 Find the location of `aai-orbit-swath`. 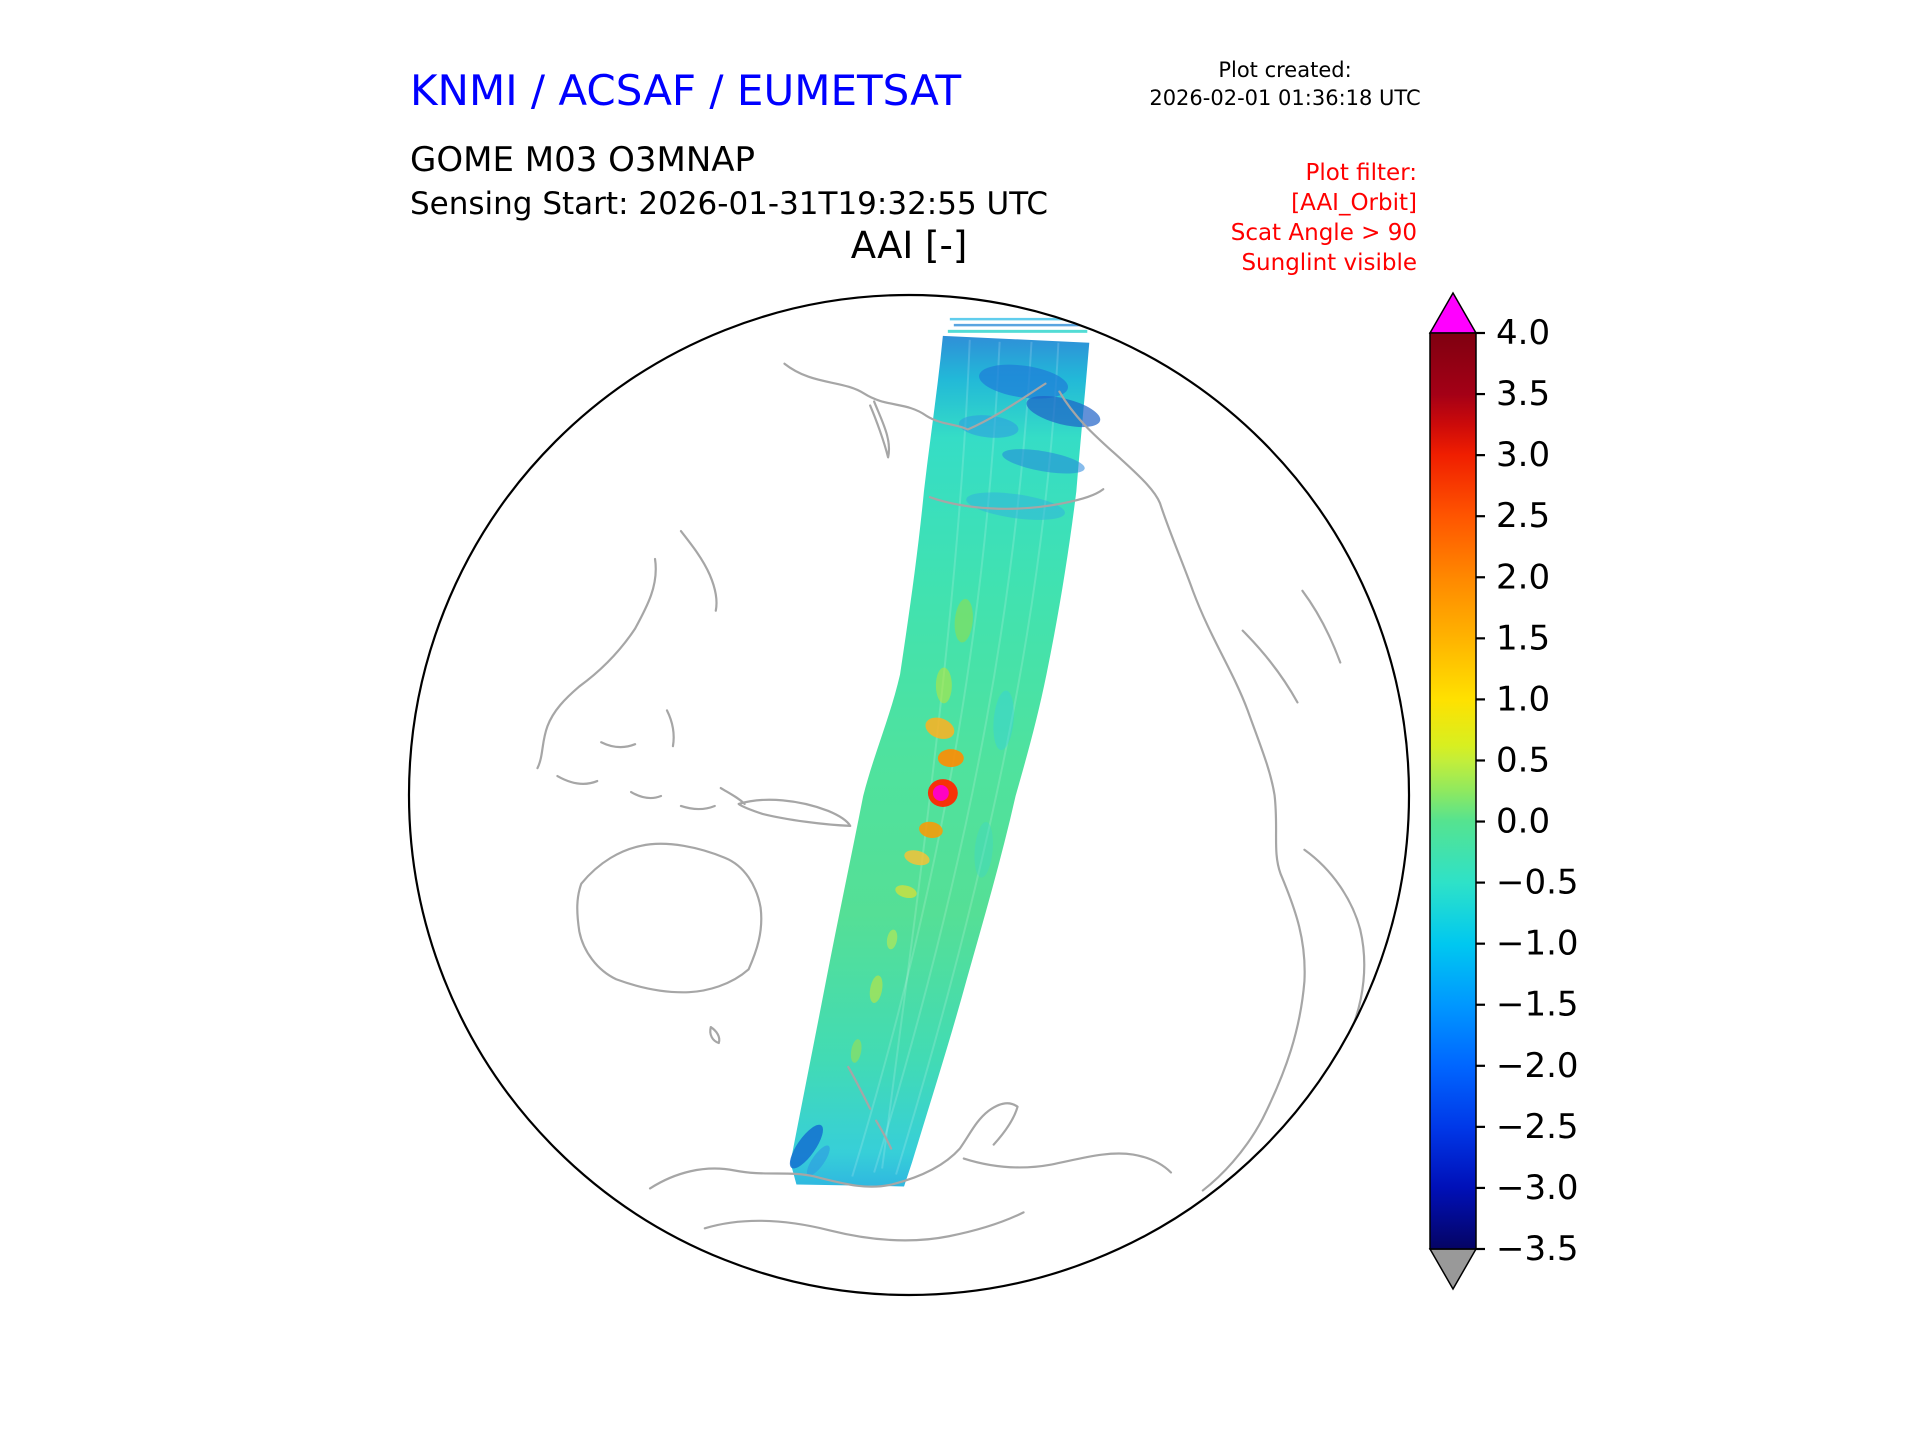

aai-orbit-swath is located at coordinates (945, 752).